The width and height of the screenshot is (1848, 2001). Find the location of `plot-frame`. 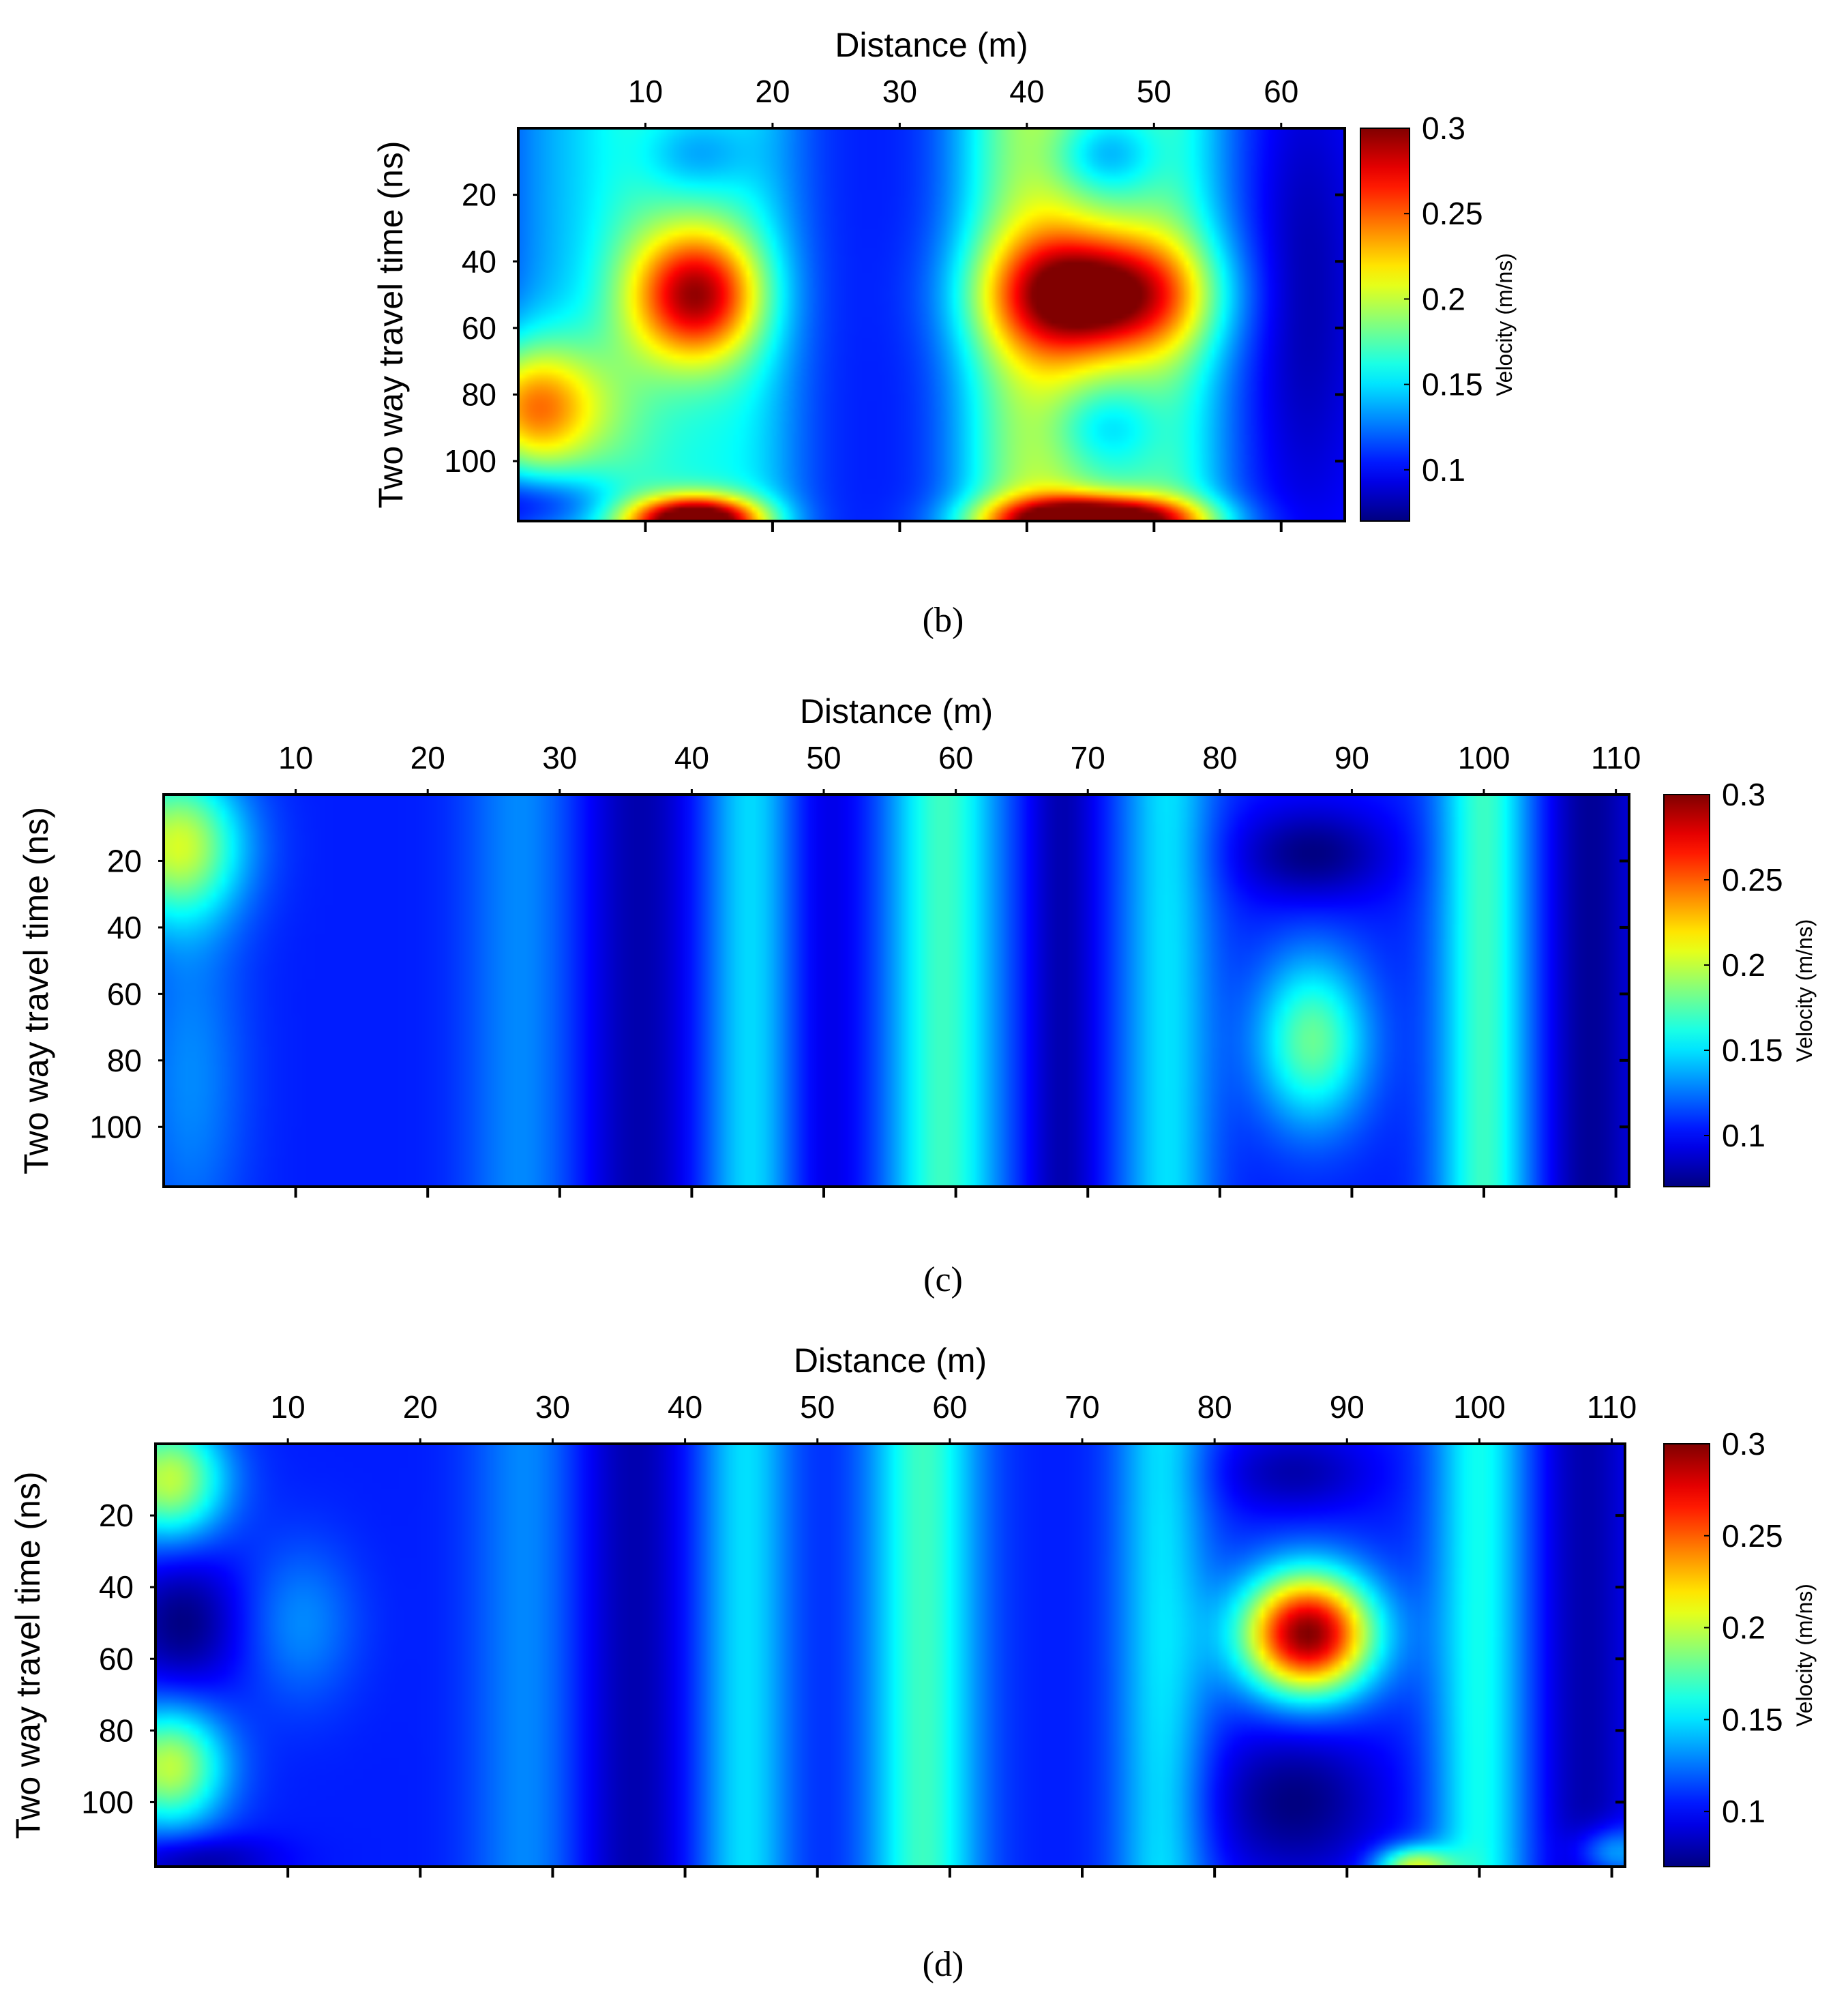

plot-frame is located at coordinates (931, 324).